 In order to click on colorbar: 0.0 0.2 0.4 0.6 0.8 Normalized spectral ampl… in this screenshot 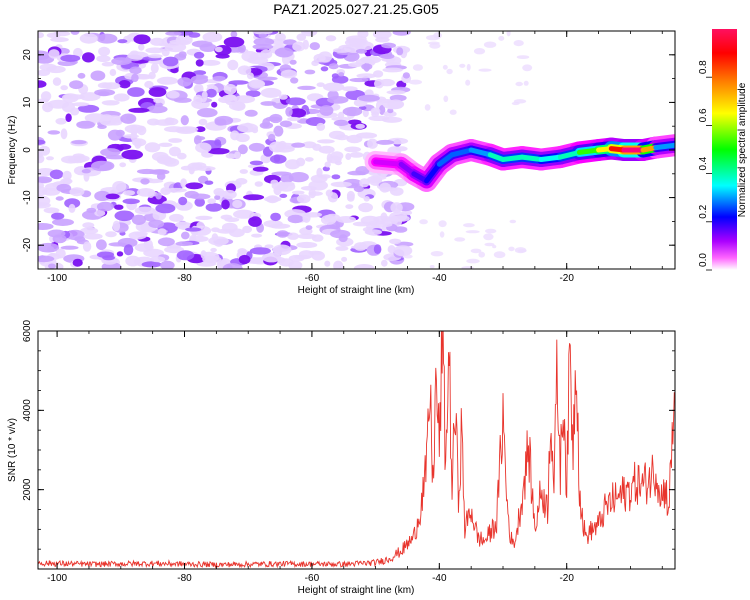, I will do `click(723, 150)`.